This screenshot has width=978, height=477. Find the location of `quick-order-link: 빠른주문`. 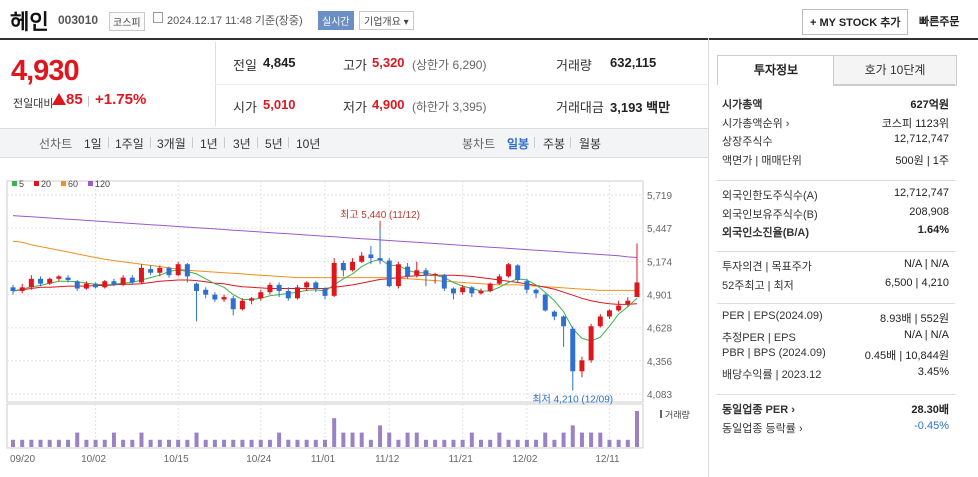

quick-order-link: 빠른주문 is located at coordinates (939, 22).